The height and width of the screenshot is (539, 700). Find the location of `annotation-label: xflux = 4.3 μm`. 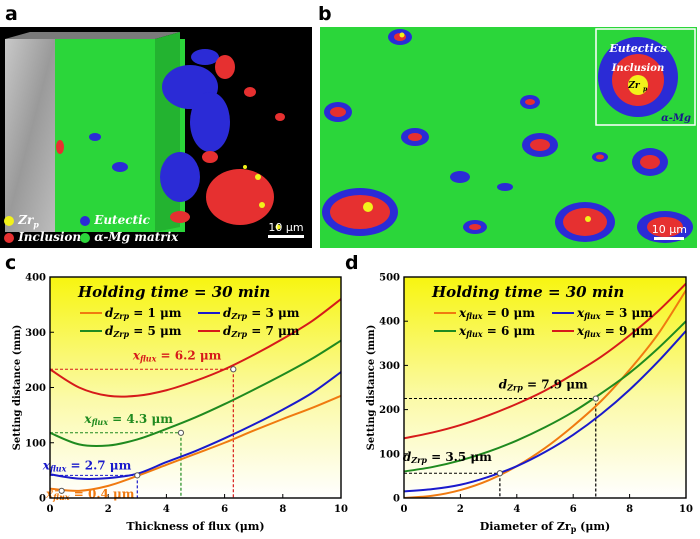

annotation-label: xflux = 4.3 μm is located at coordinates (128, 419).